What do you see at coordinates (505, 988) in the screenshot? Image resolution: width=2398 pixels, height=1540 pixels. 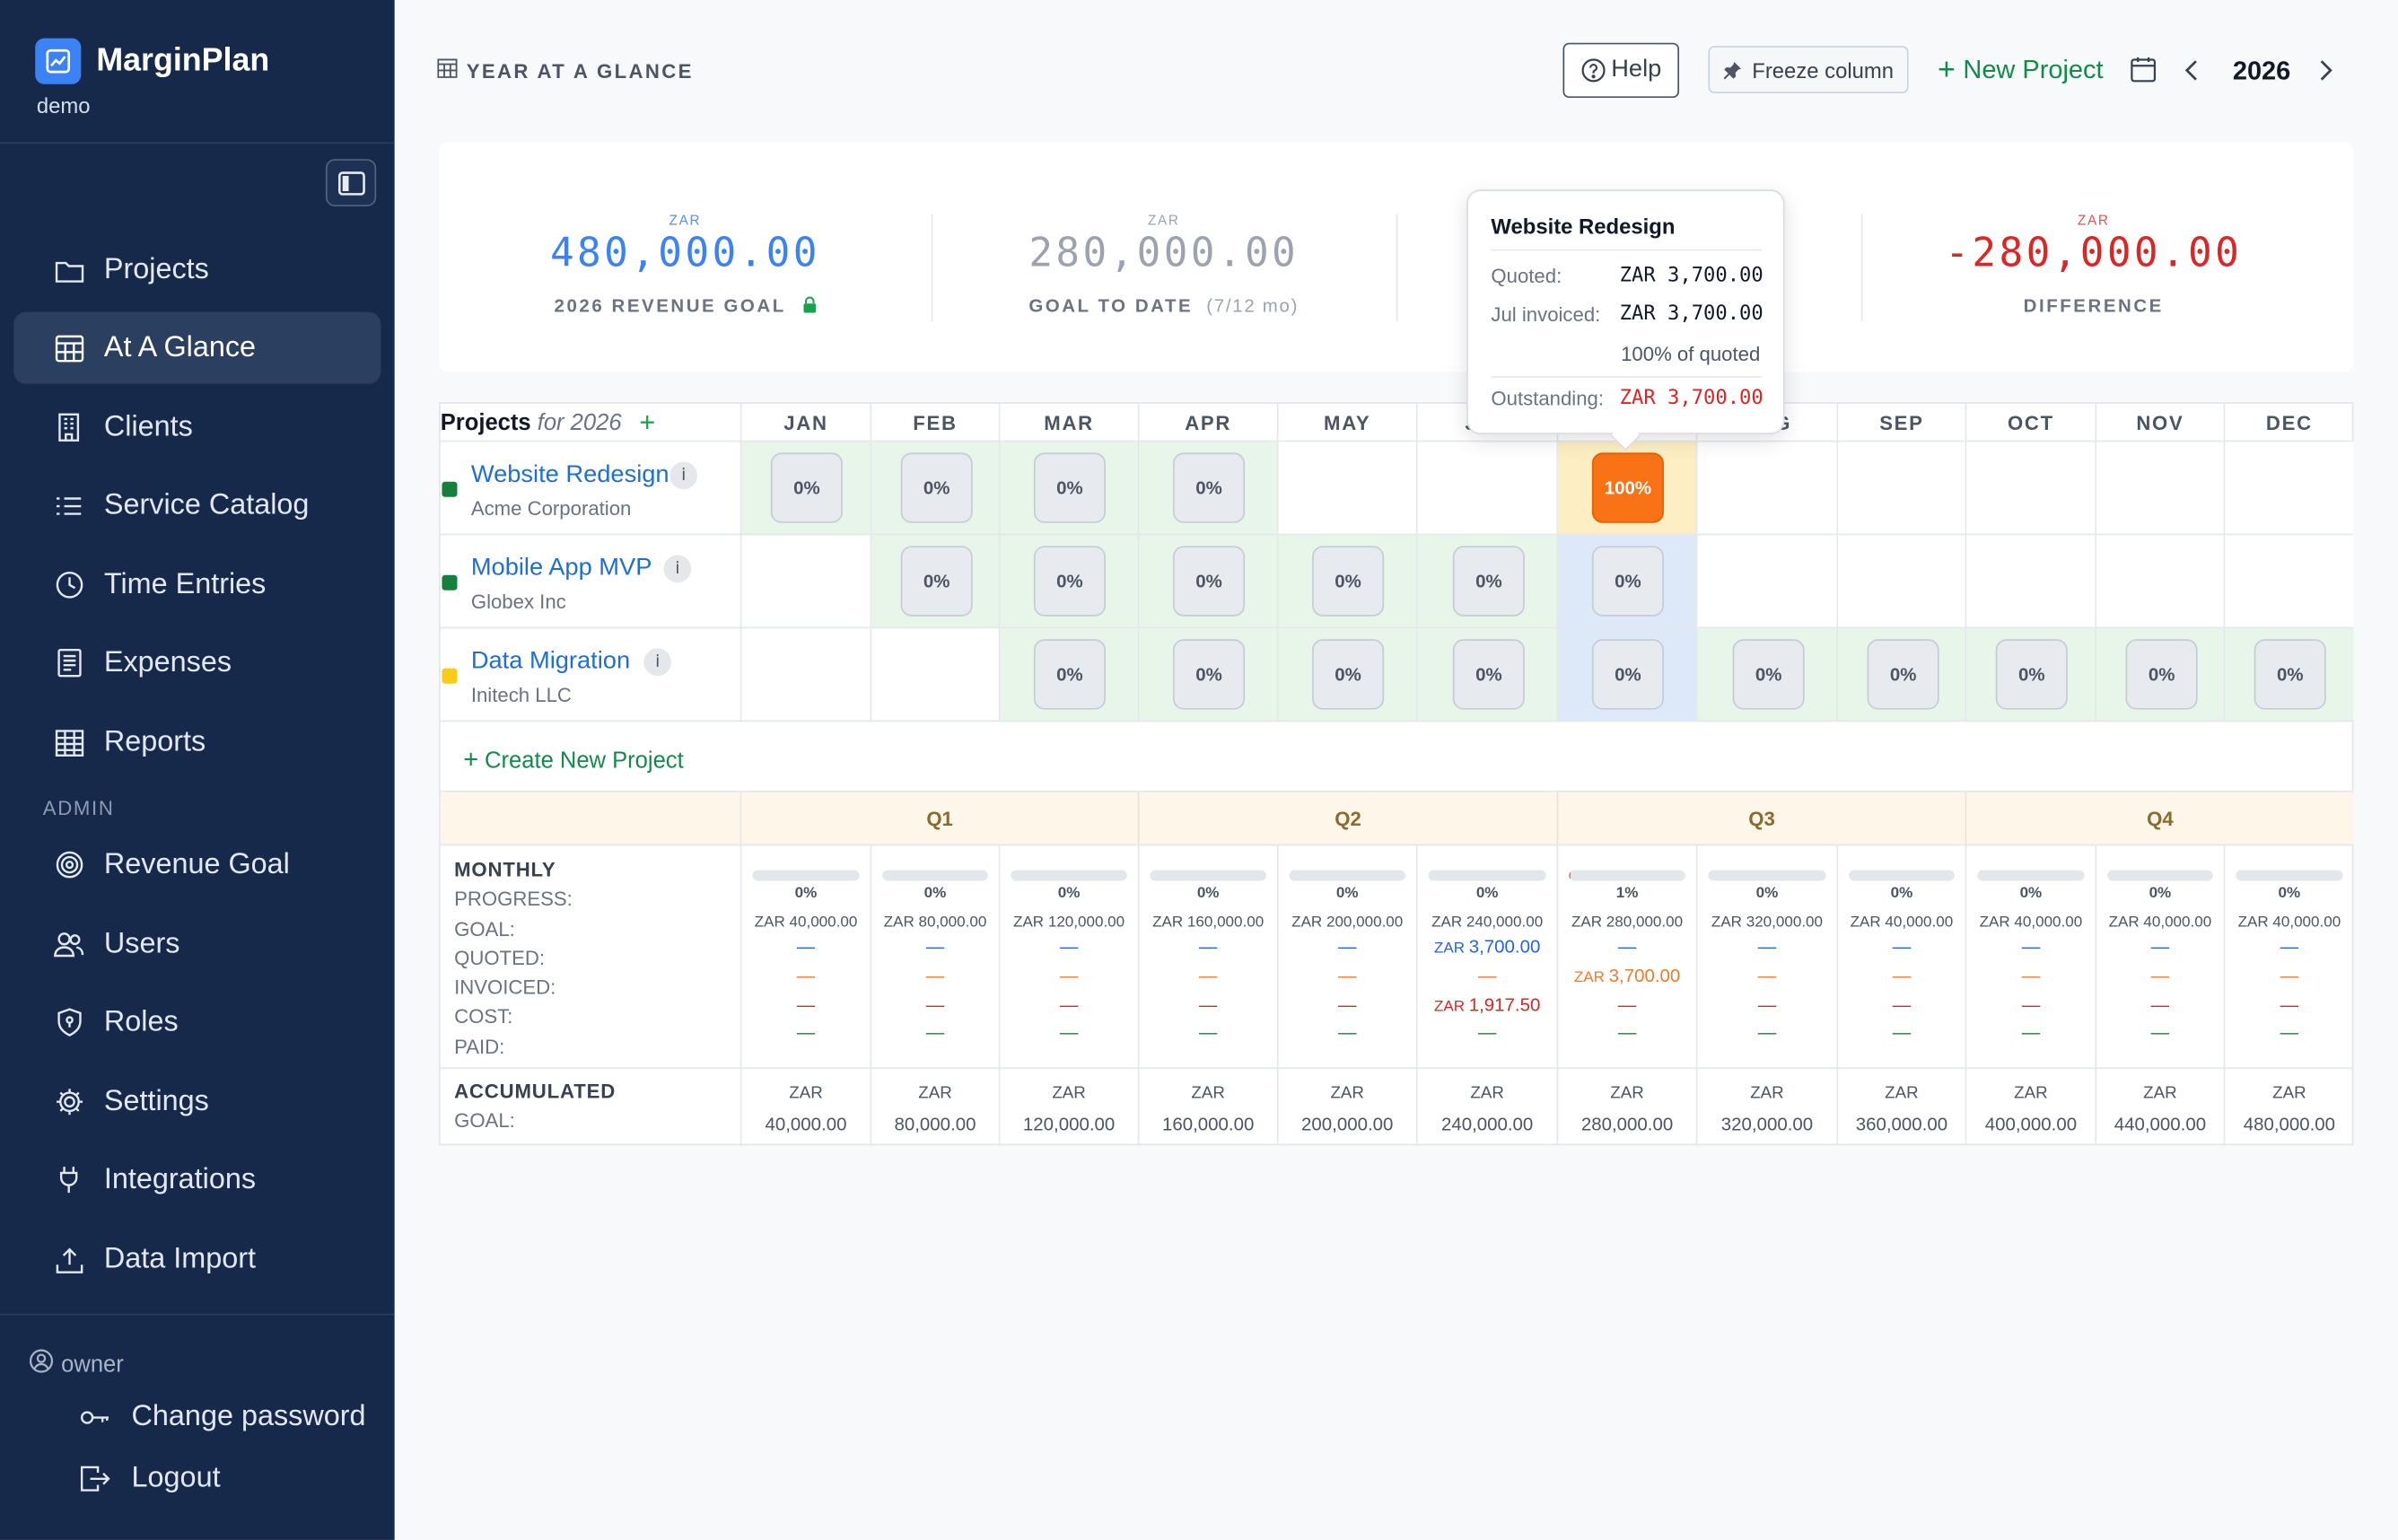 I see `invoiced-label: INVOICED:` at bounding box center [505, 988].